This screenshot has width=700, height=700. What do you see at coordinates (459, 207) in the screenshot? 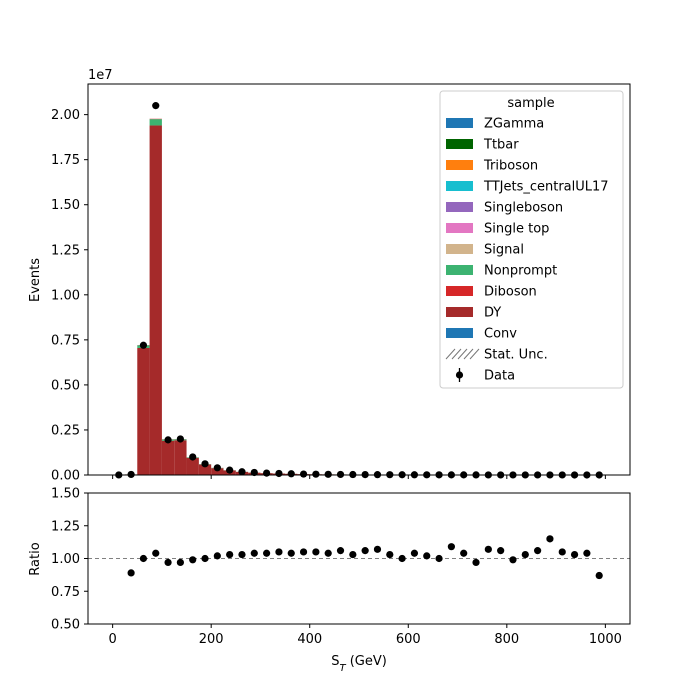
I see `legend-swatch-singleboson` at bounding box center [459, 207].